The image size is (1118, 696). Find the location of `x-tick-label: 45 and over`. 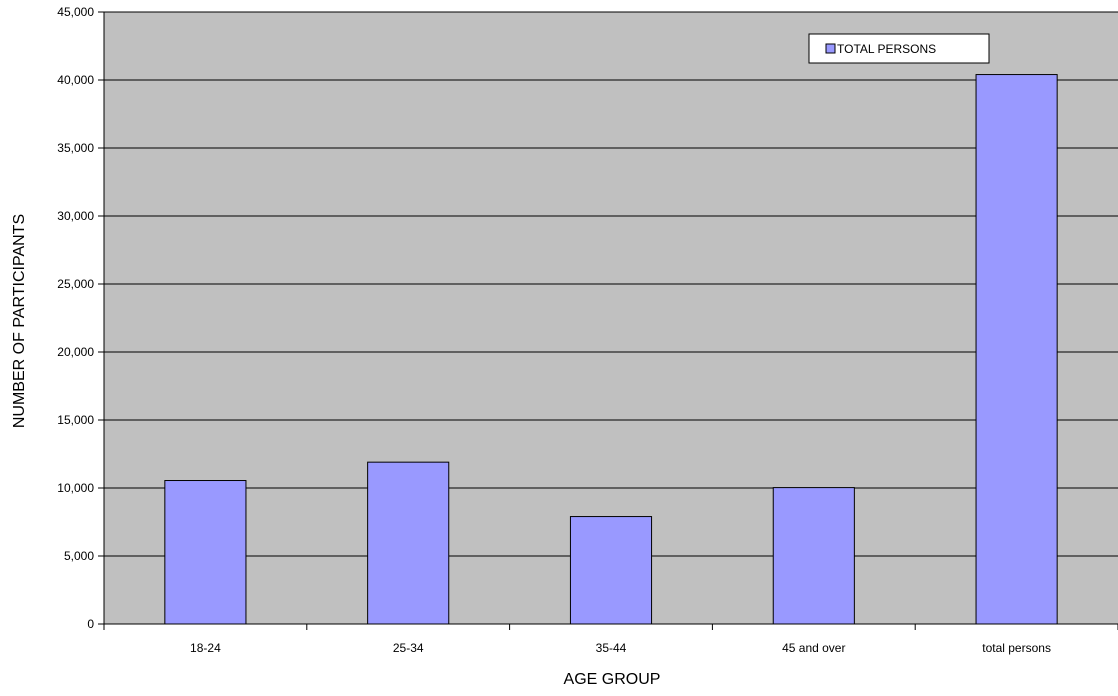

x-tick-label: 45 and over is located at coordinates (813, 648).